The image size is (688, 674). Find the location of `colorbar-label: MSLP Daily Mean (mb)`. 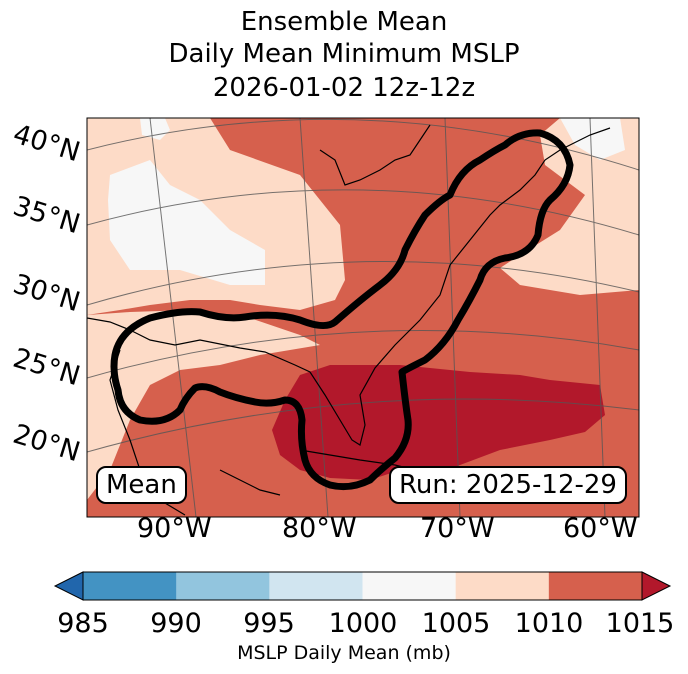

colorbar-label: MSLP Daily Mean (mb) is located at coordinates (344, 653).